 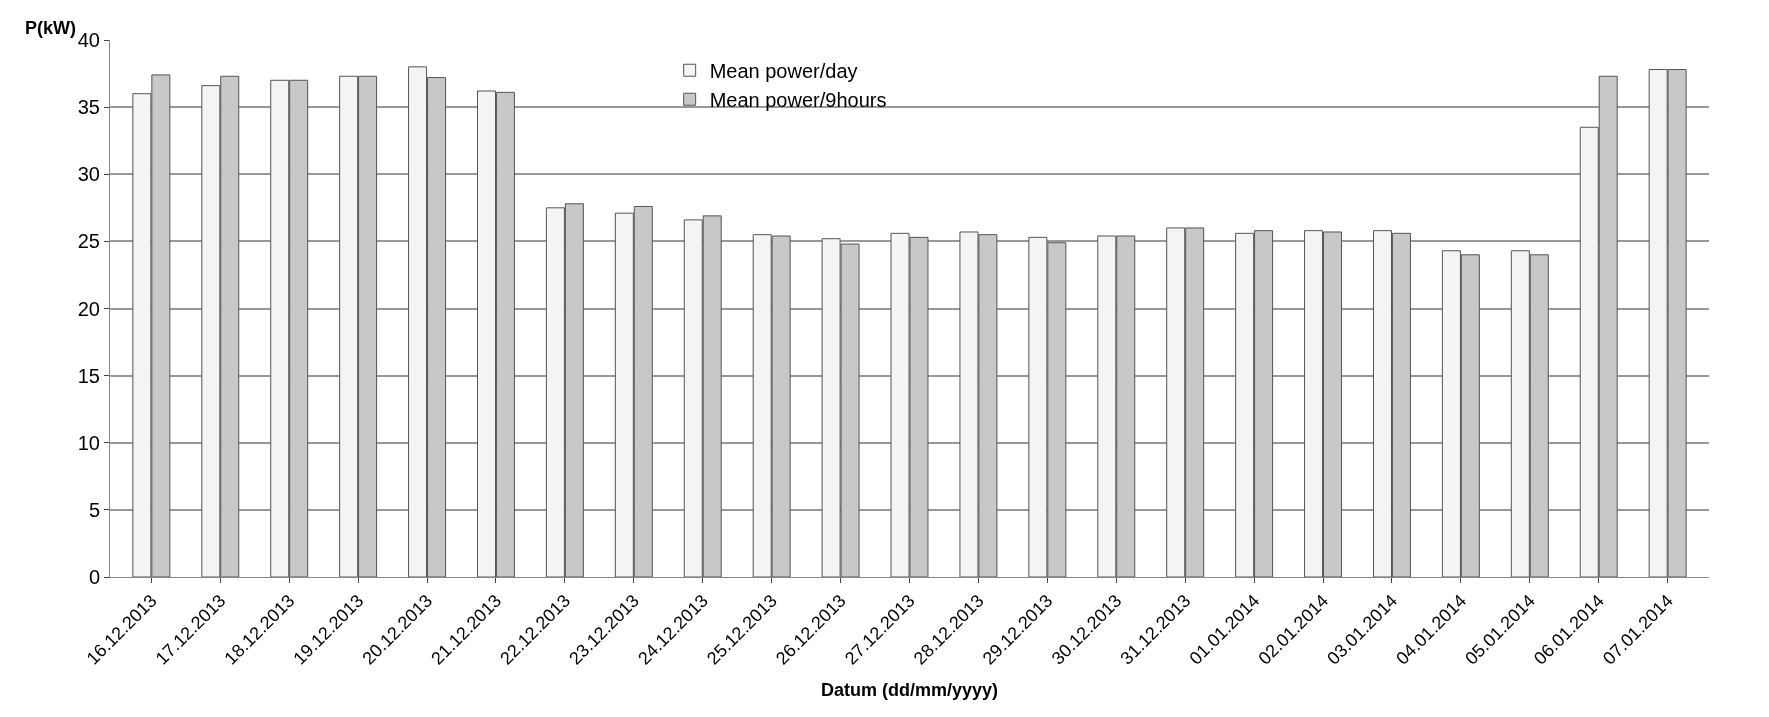 What do you see at coordinates (88, 107) in the screenshot?
I see `y-tick-label: 35` at bounding box center [88, 107].